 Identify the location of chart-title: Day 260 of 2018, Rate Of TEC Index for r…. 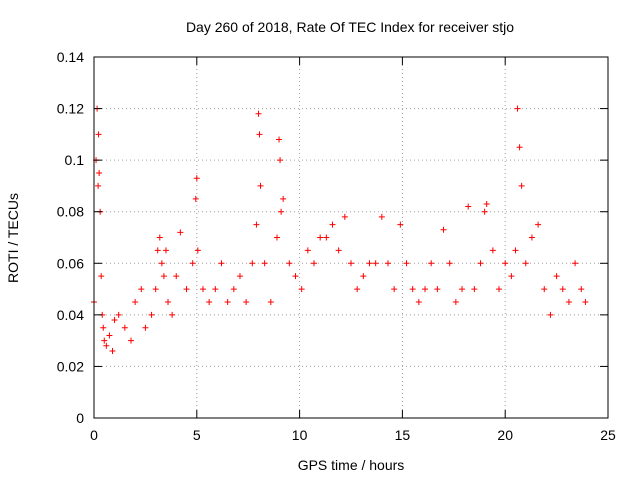
(350, 27).